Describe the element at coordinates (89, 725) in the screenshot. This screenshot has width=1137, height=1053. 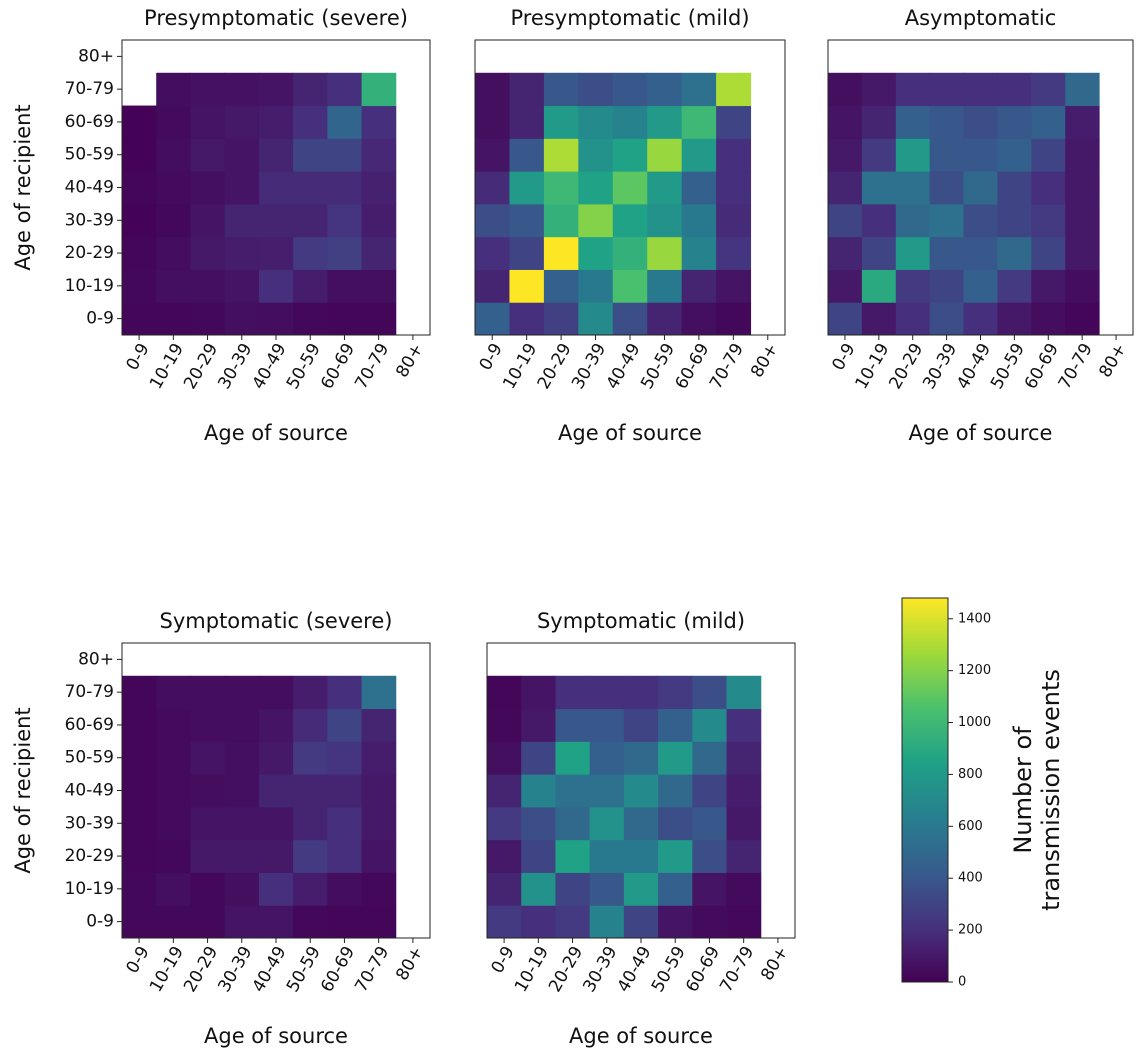
I see `y-tick-label: 60-69` at that location.